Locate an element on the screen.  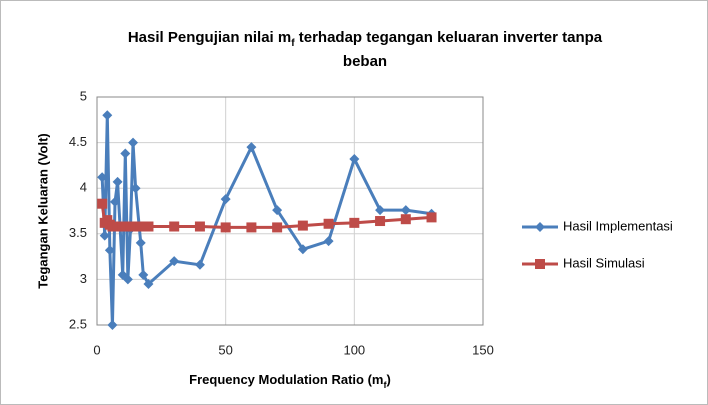
x-label-part: ) is located at coordinates (388, 379).